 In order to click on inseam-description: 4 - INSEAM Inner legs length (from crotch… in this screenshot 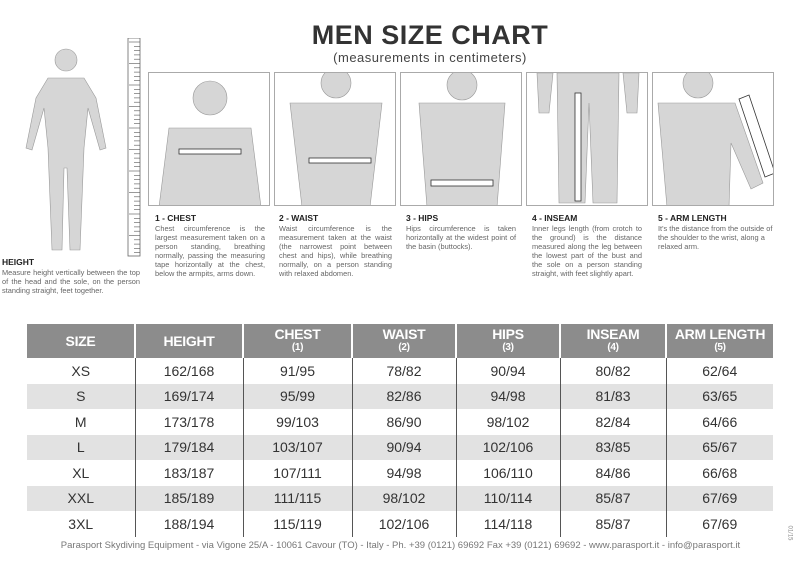, I will do `click(587, 246)`.